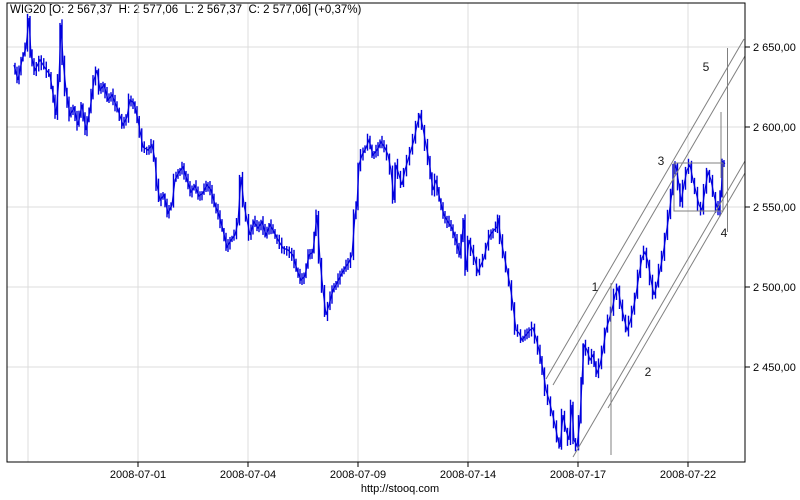  Describe the element at coordinates (661, 161) in the screenshot. I see `wave-label: 3` at that location.